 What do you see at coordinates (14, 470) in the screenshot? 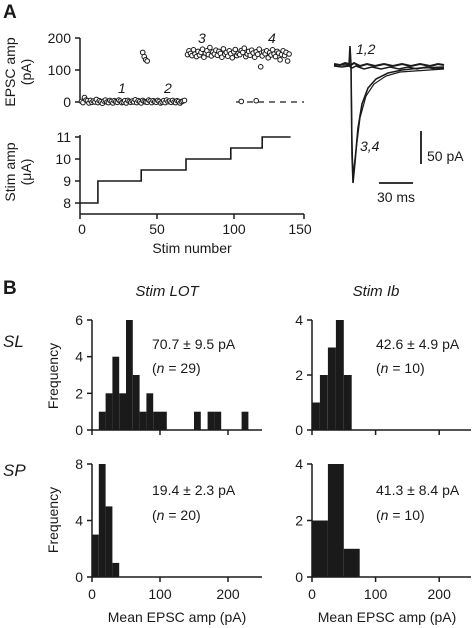
I see `row-label-sp: SP` at bounding box center [14, 470].